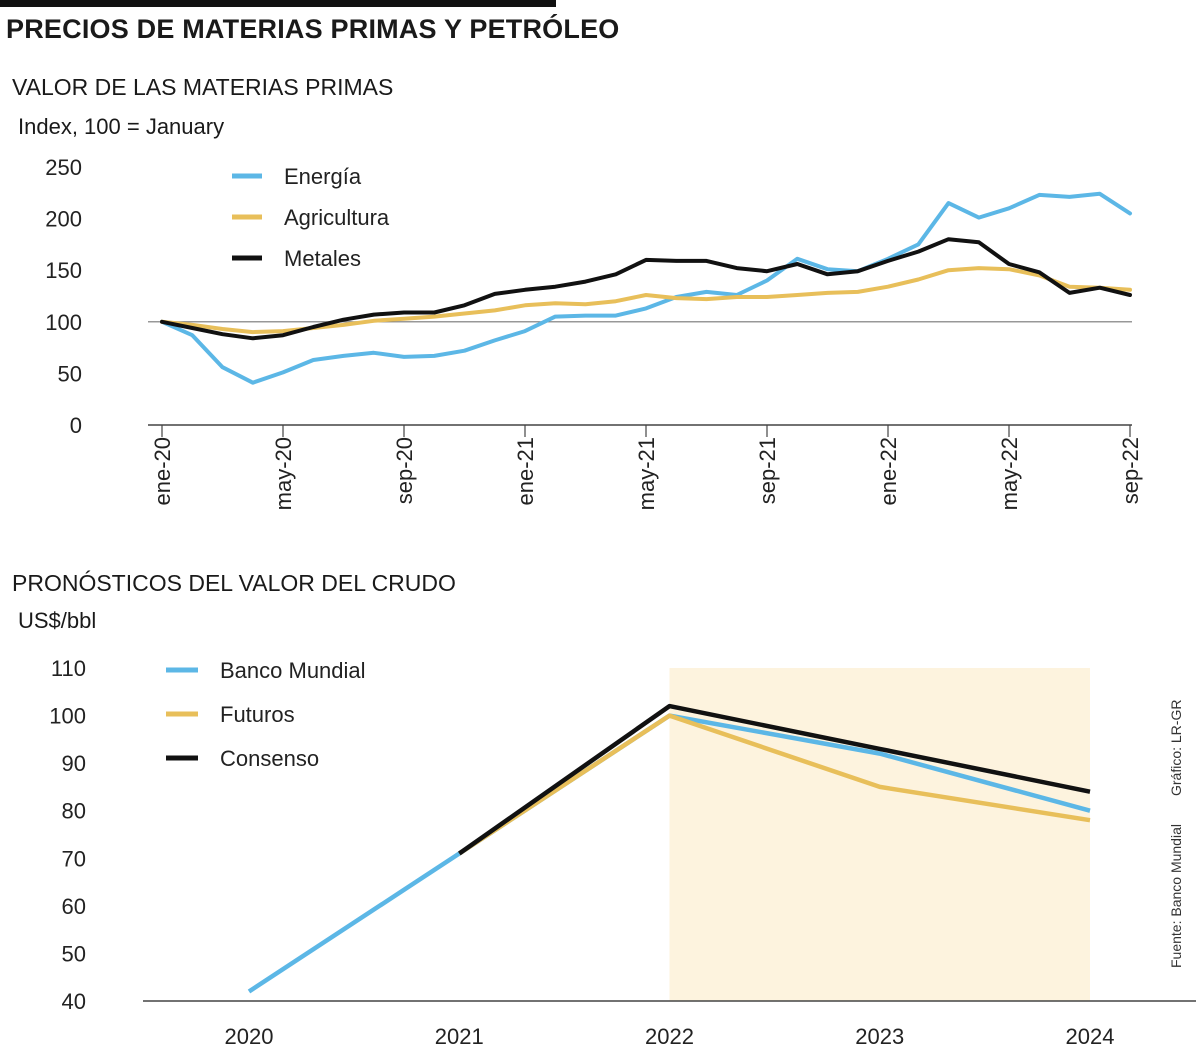 The width and height of the screenshot is (1200, 1051). Describe the element at coordinates (323, 176) in the screenshot. I see `legend-label: Energía` at that location.